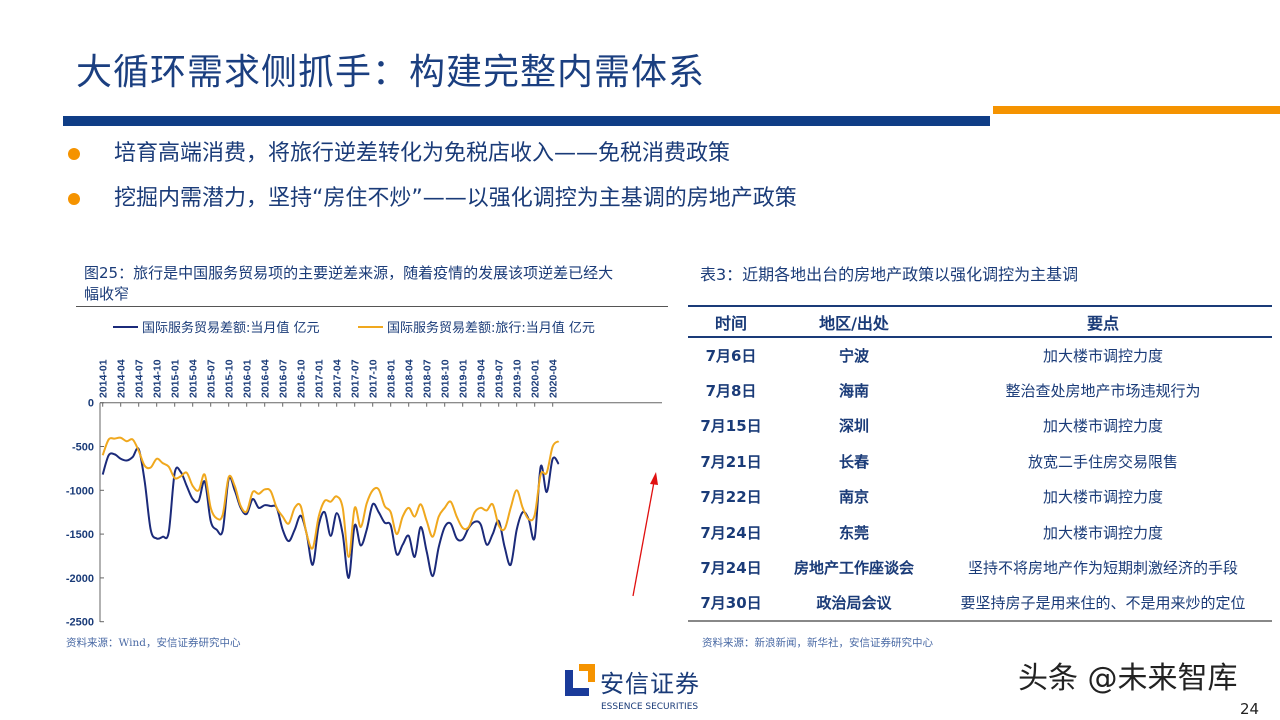 This screenshot has height=720, width=1280. I want to click on x-tick-label: 2014-10, so click(158, 378).